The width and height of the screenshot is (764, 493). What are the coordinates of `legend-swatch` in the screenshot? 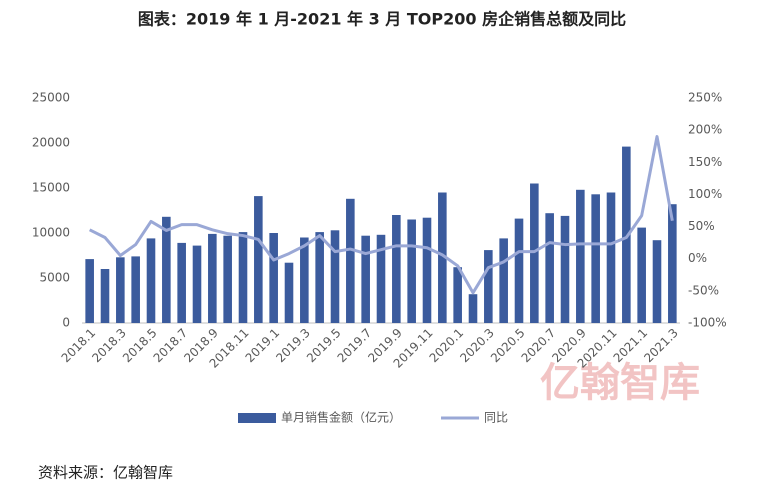 It's located at (257, 418).